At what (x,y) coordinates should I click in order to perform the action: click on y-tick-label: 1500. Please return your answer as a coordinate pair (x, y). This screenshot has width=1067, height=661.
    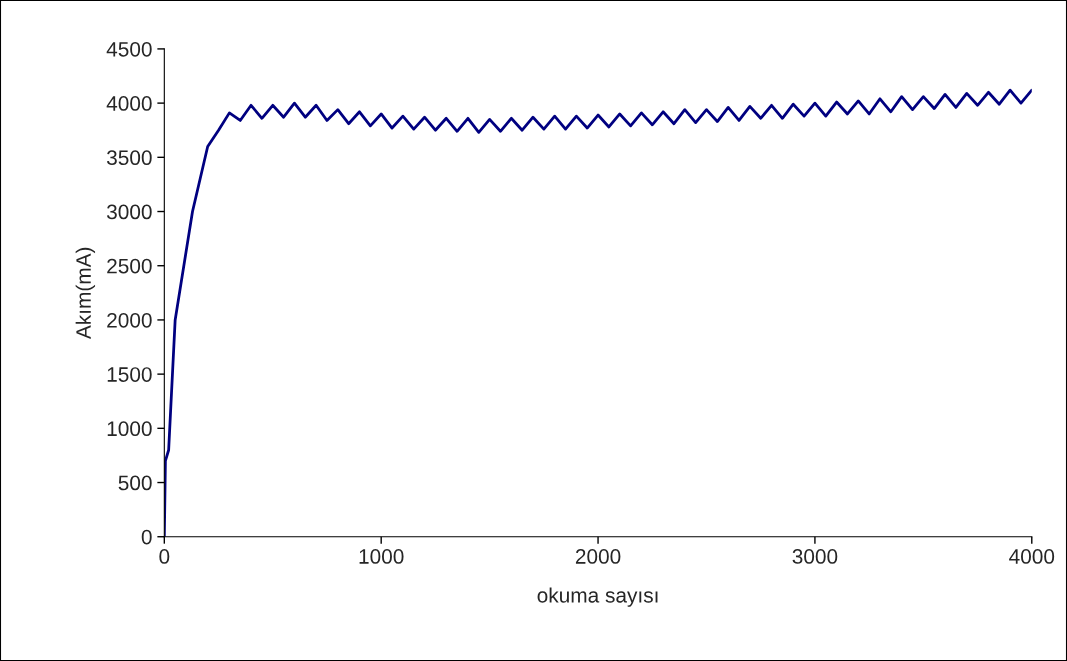
    Looking at the image, I should click on (129, 374).